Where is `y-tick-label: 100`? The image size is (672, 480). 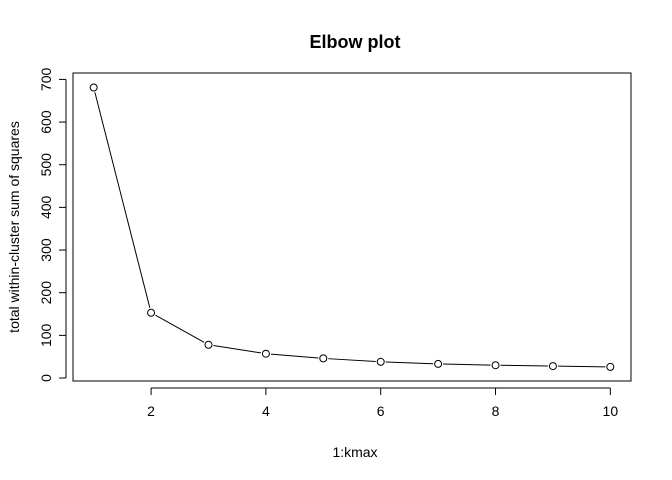
y-tick-label: 100 is located at coordinates (46, 335).